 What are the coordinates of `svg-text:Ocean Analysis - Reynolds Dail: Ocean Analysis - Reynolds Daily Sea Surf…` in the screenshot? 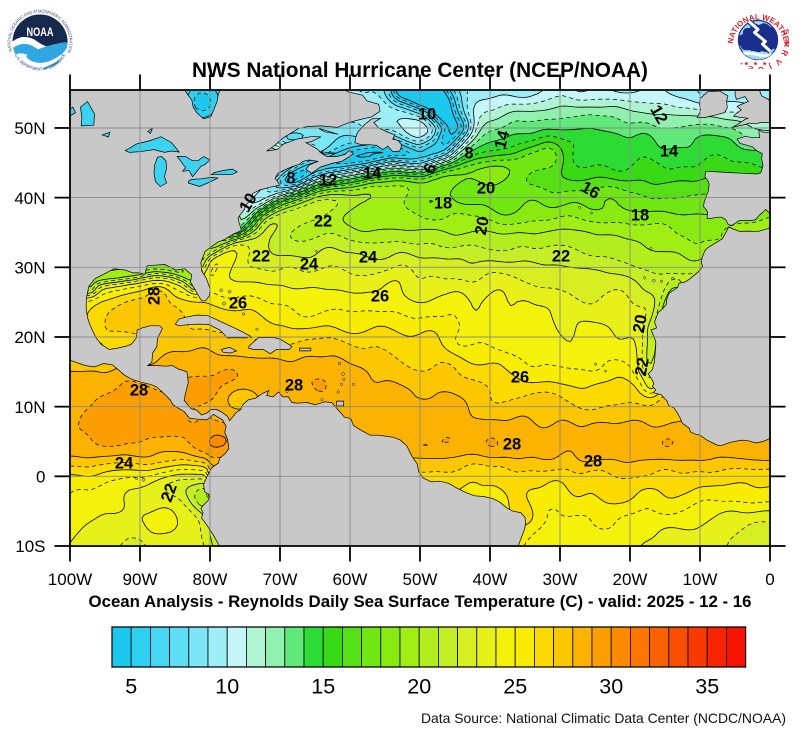 It's located at (420, 601).